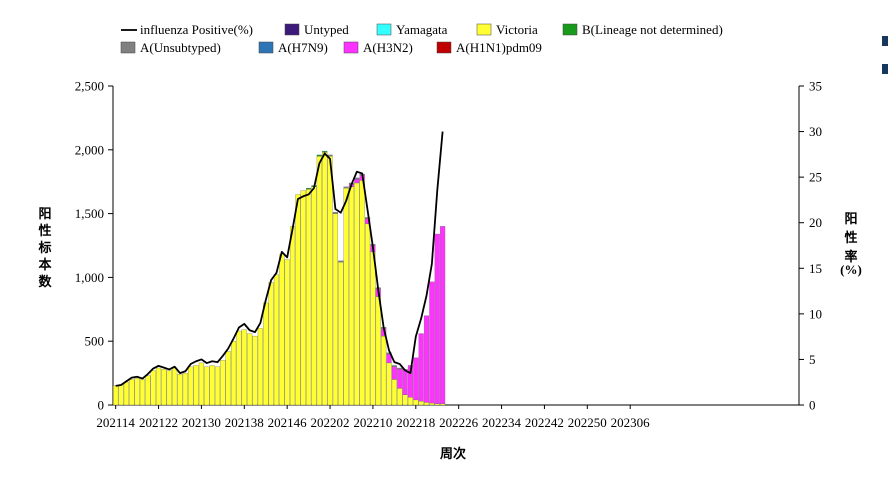  What do you see at coordinates (631, 422) in the screenshot?
I see `x-tick-label: 202306` at bounding box center [631, 422].